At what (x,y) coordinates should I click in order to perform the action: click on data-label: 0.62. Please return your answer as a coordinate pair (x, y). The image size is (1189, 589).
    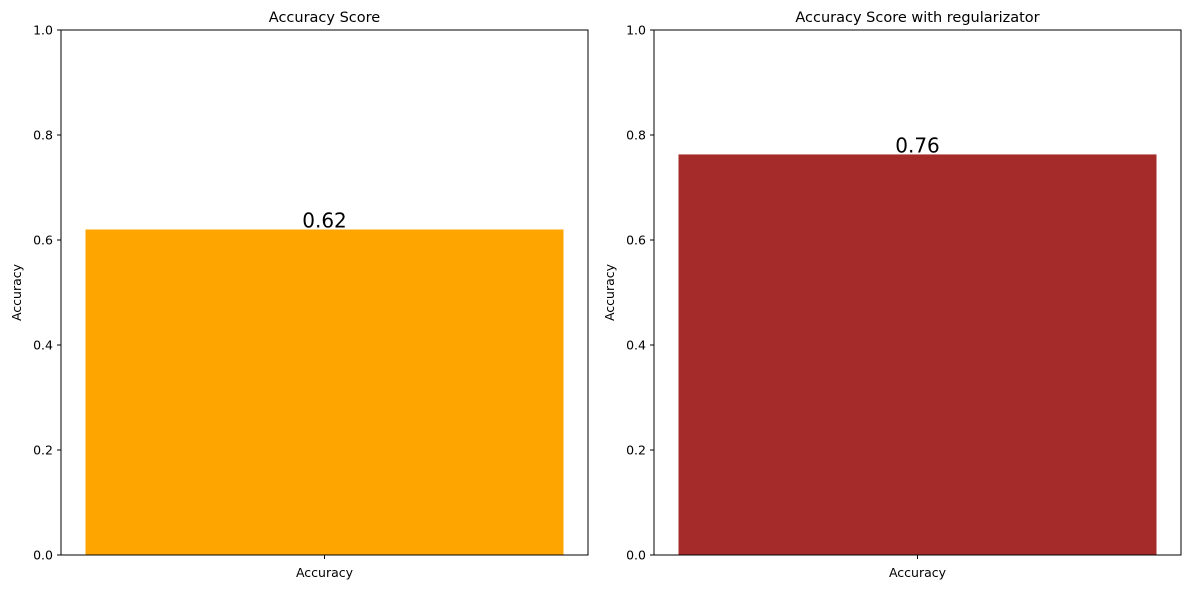
    Looking at the image, I should click on (324, 221).